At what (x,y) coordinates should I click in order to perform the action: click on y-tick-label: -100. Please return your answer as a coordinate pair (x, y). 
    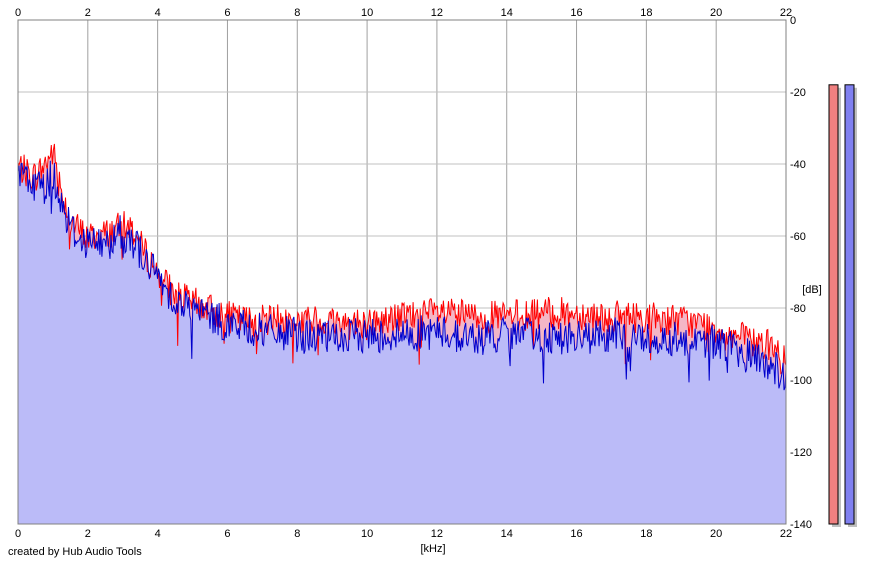
    Looking at the image, I should click on (801, 381).